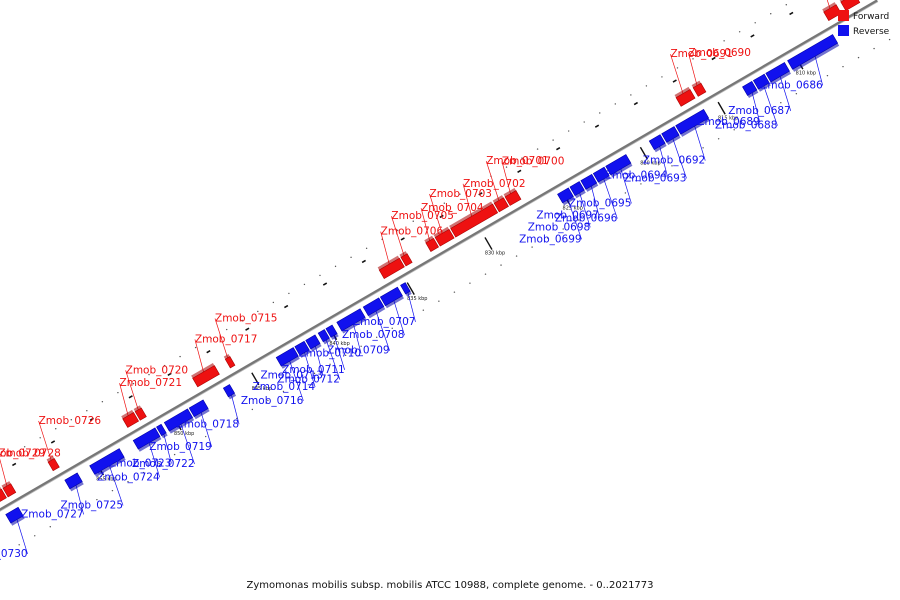  What do you see at coordinates (650, 164) in the screenshot?
I see `tick-label: 820 kbp` at bounding box center [650, 164].